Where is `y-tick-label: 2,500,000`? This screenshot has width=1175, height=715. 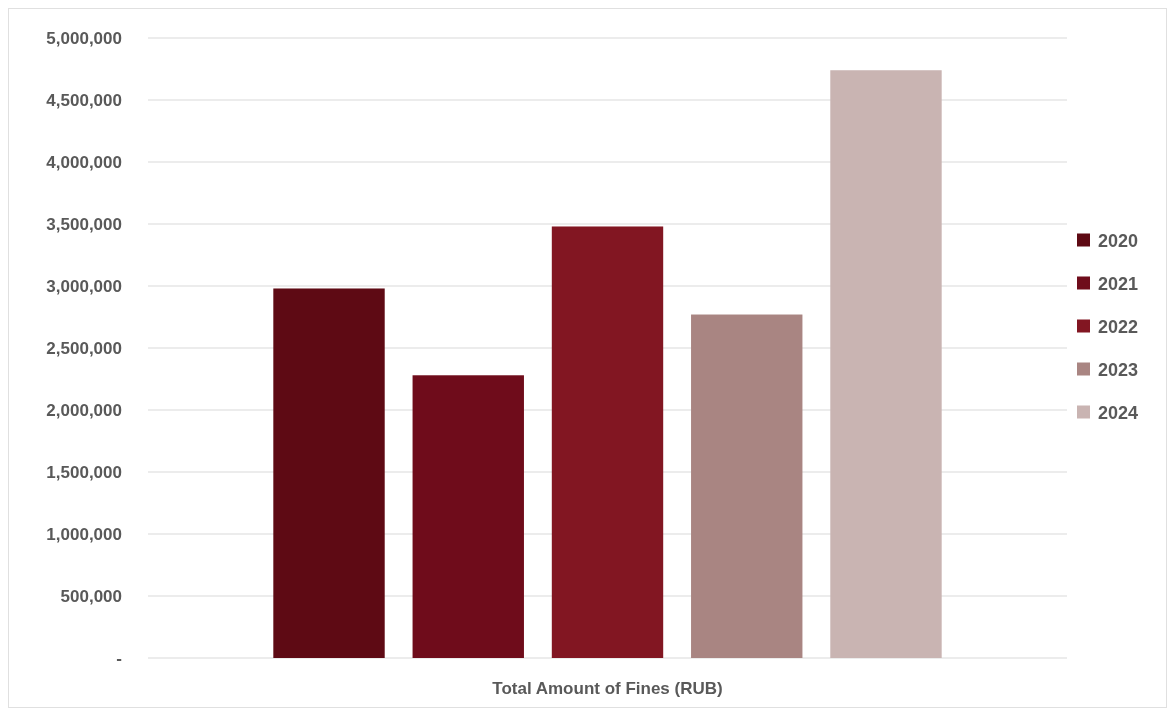 y-tick-label: 2,500,000 is located at coordinates (84, 348).